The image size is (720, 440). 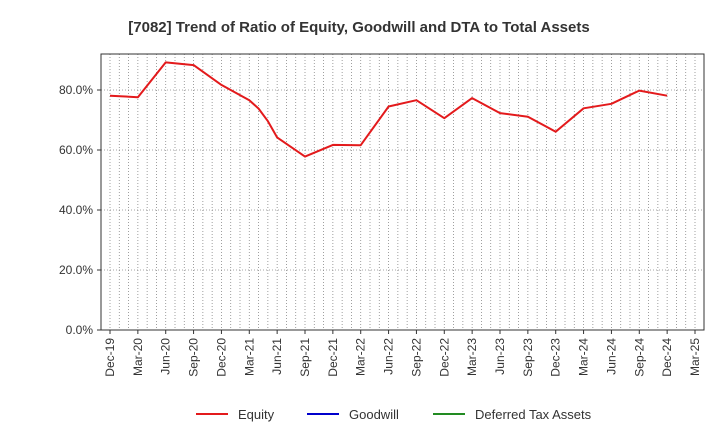 I want to click on legend: Equity Goodwill Deferred Tax Assets, so click(x=394, y=414).